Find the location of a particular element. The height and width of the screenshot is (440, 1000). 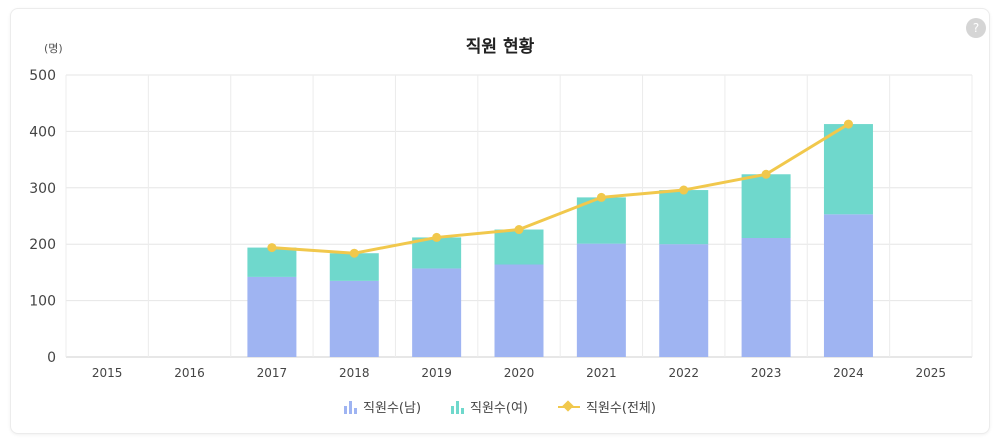

x-tick-label: 2024 is located at coordinates (848, 373).